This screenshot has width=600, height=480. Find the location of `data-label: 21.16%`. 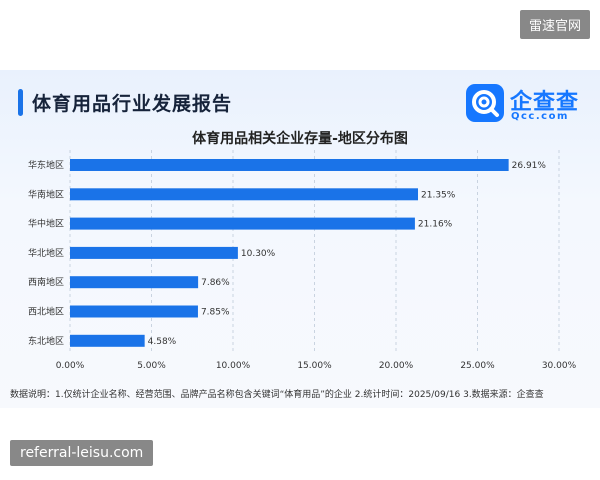

data-label: 21.16% is located at coordinates (435, 225).